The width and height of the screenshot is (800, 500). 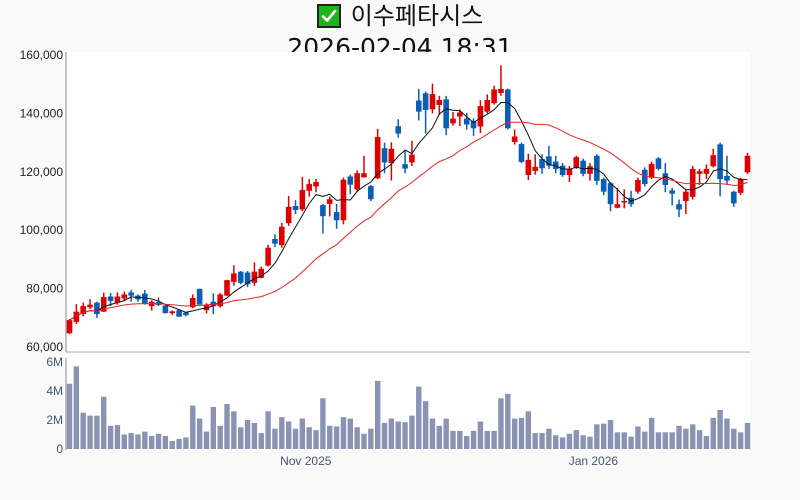 What do you see at coordinates (54, 391) in the screenshot?
I see `volume-tick-label: 4M` at bounding box center [54, 391].